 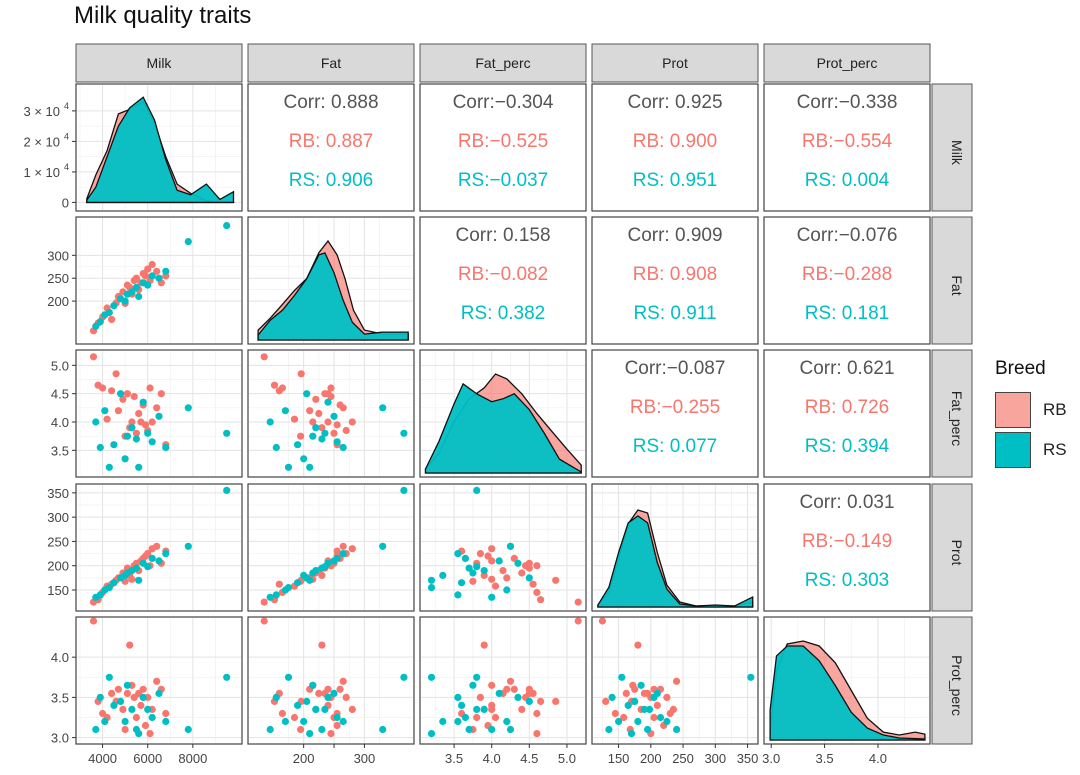 I want to click on strip-top-fat_perc, so click(x=503, y=63).